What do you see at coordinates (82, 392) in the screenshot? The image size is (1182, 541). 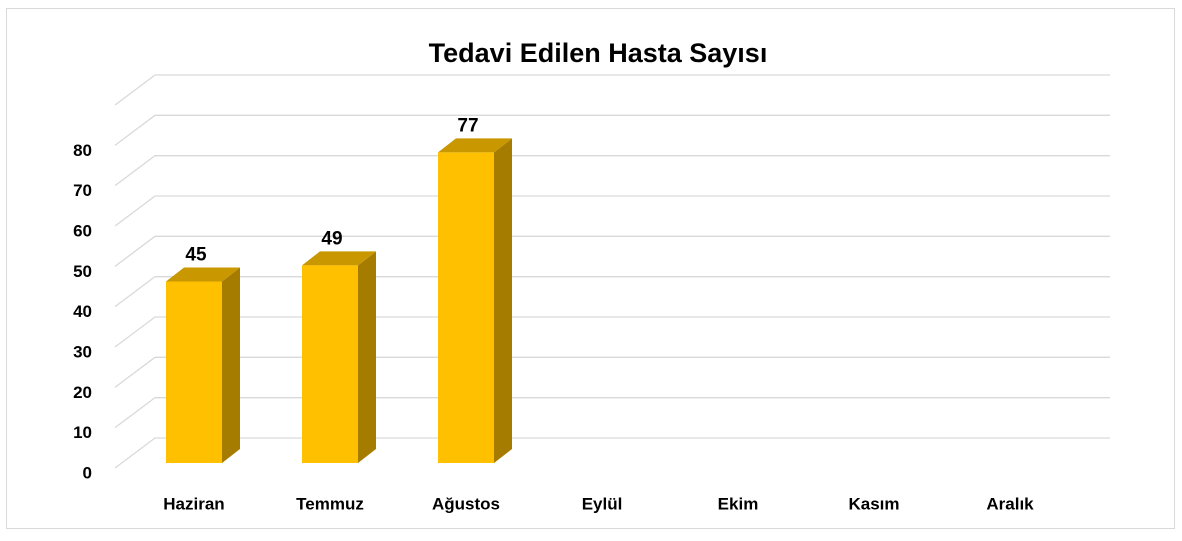 I see `y-tick-label: 20` at bounding box center [82, 392].